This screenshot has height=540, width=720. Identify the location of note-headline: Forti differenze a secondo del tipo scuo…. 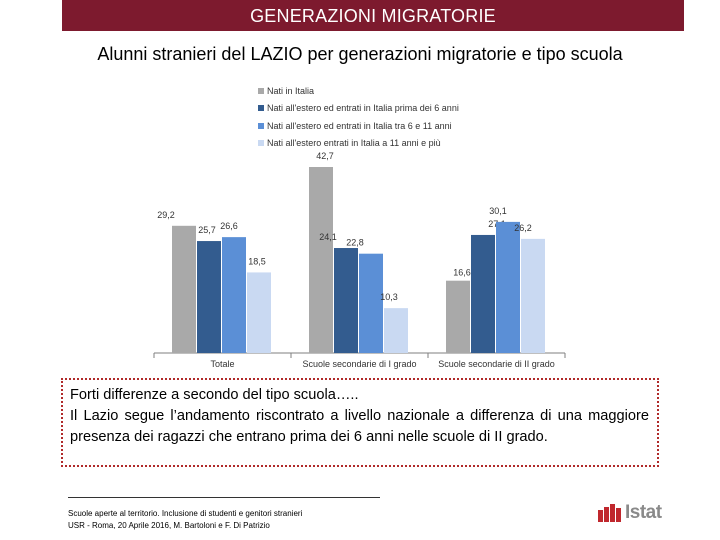
(214, 395).